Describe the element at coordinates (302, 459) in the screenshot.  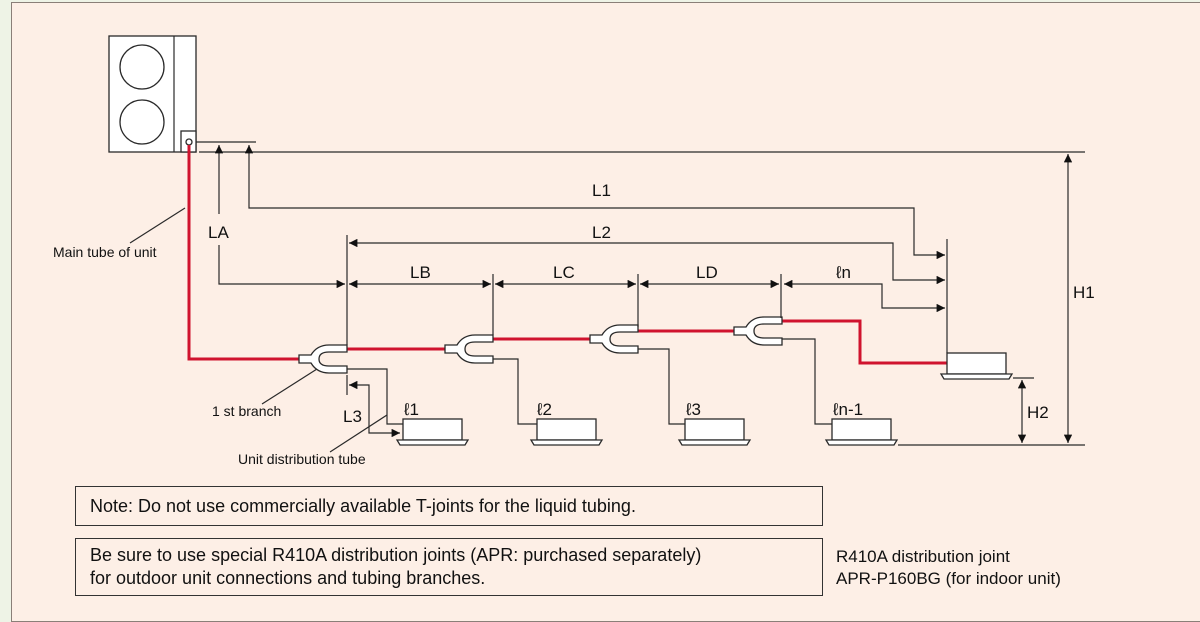
I see `label-unit-distribution-tube: Unit distribution tube` at that location.